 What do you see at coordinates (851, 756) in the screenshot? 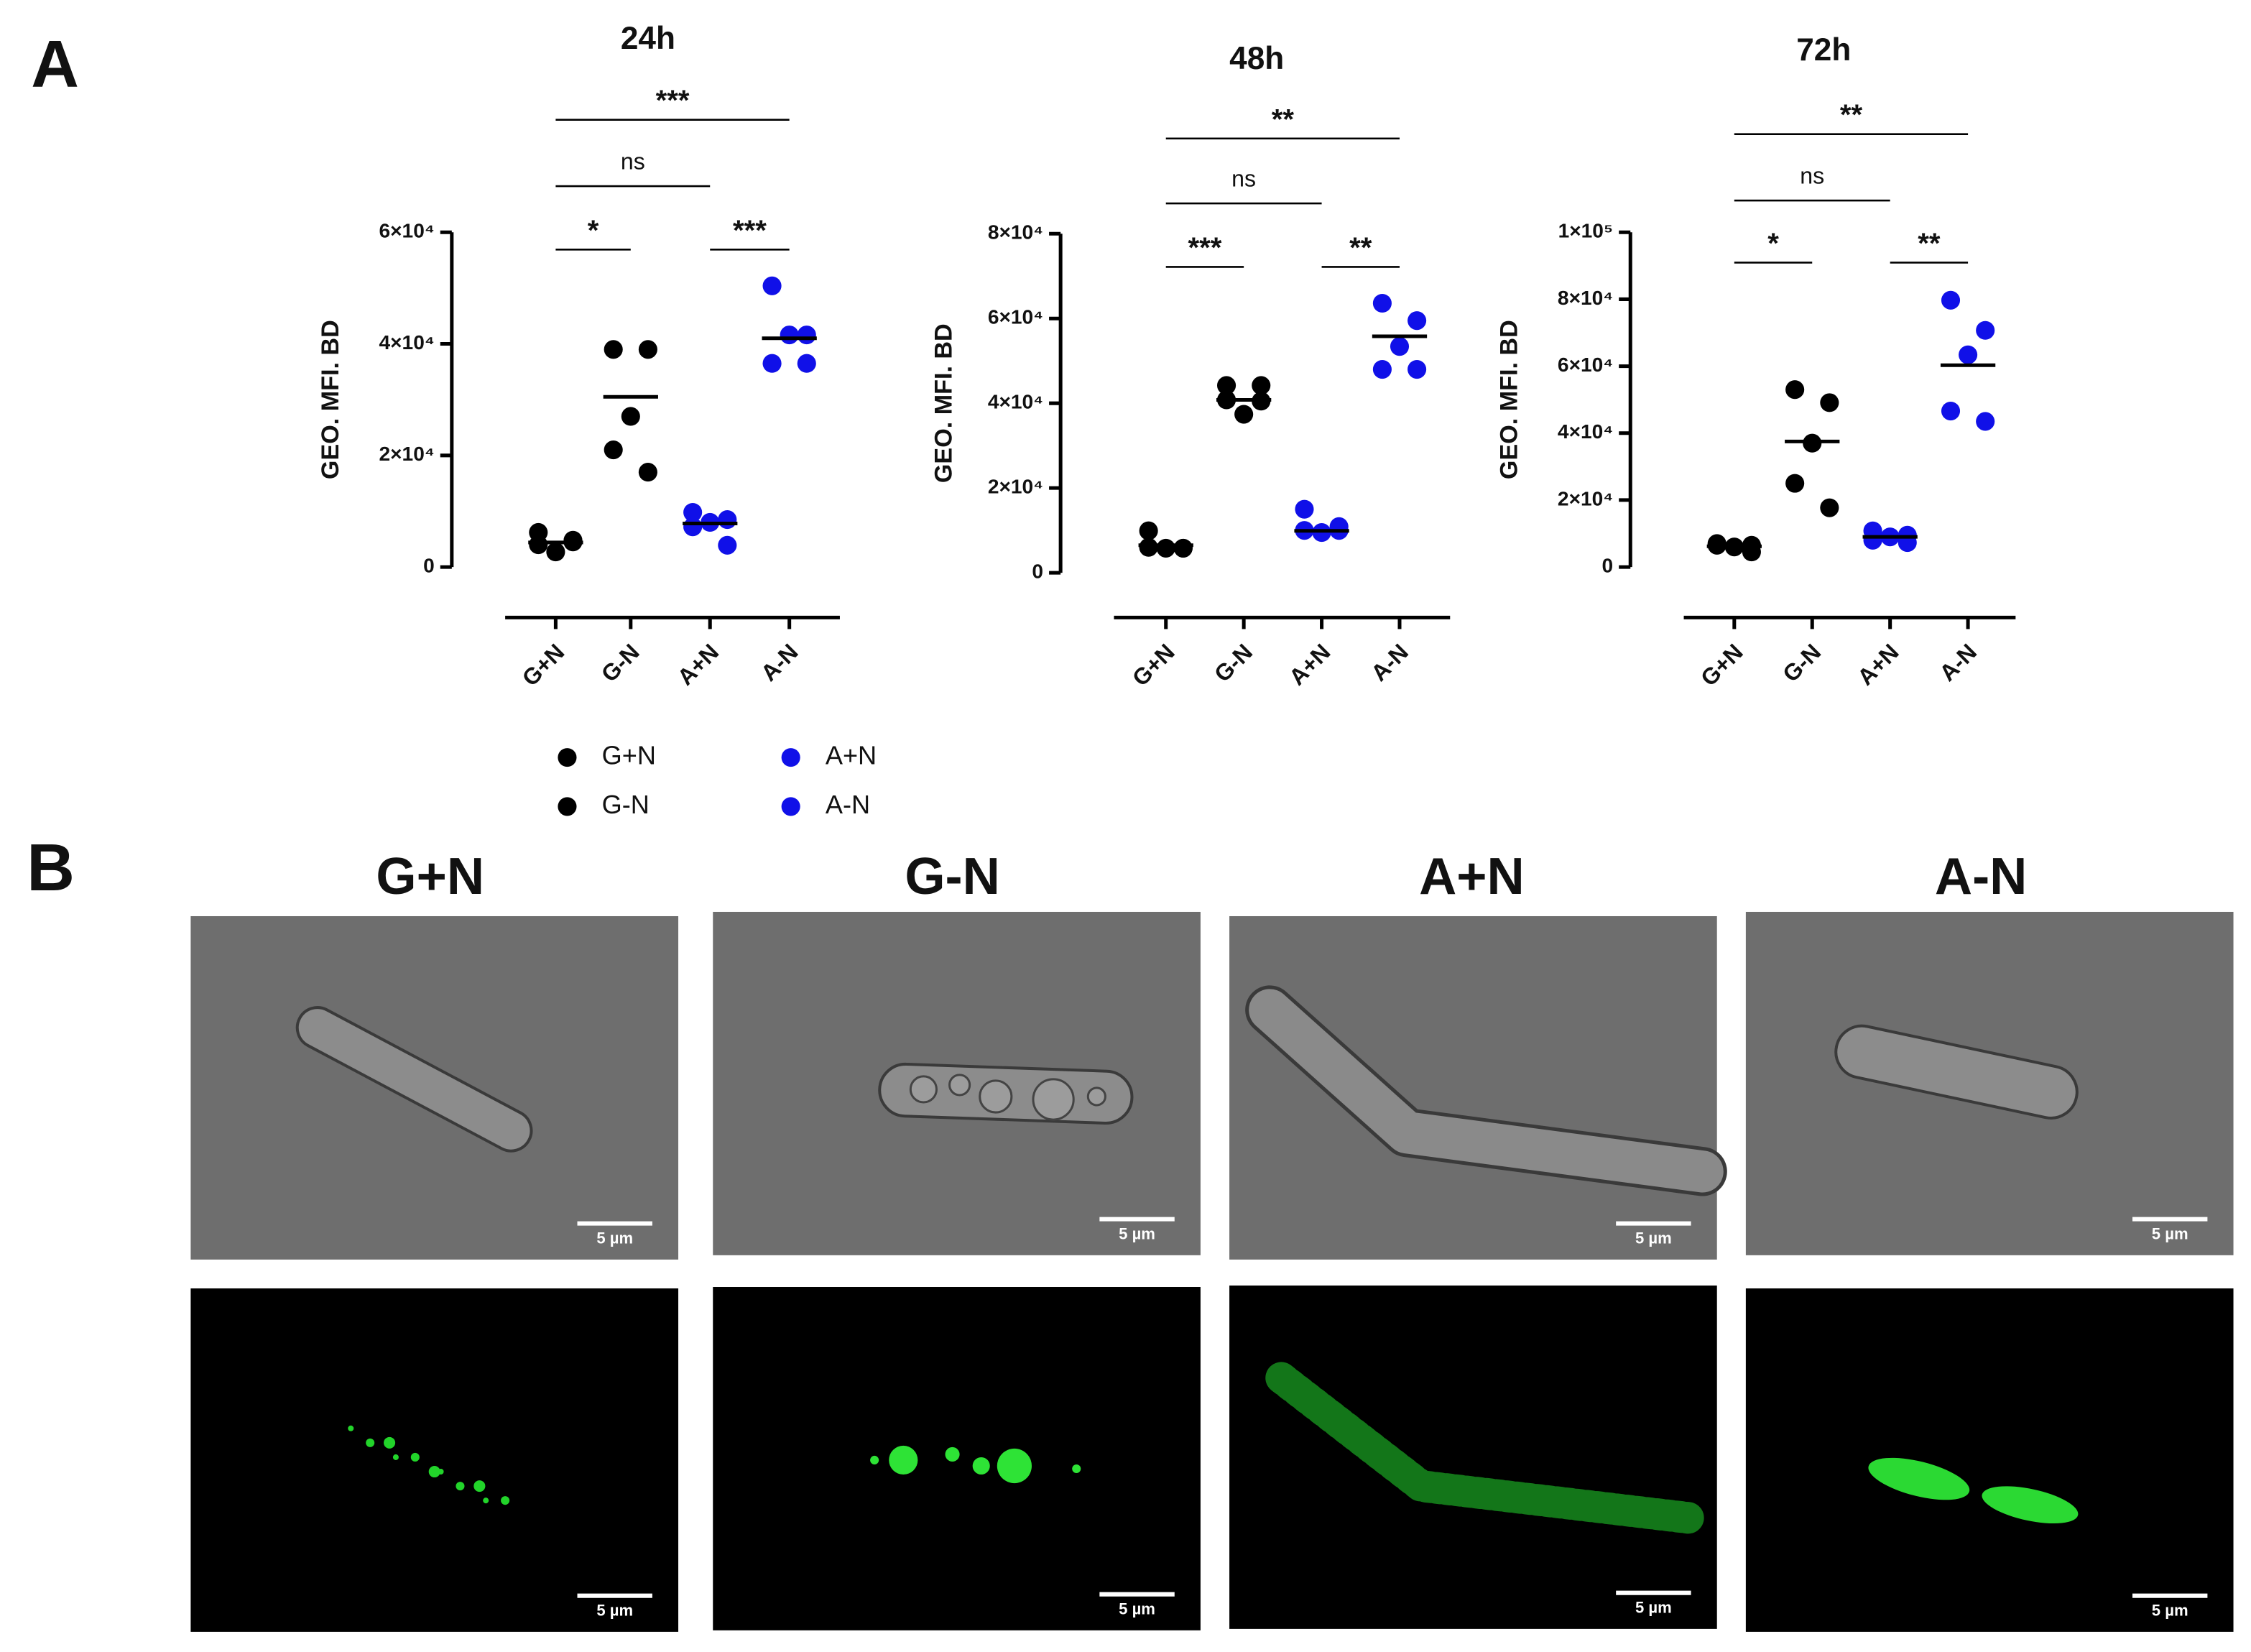
I see `legend-label: A+N` at bounding box center [851, 756].